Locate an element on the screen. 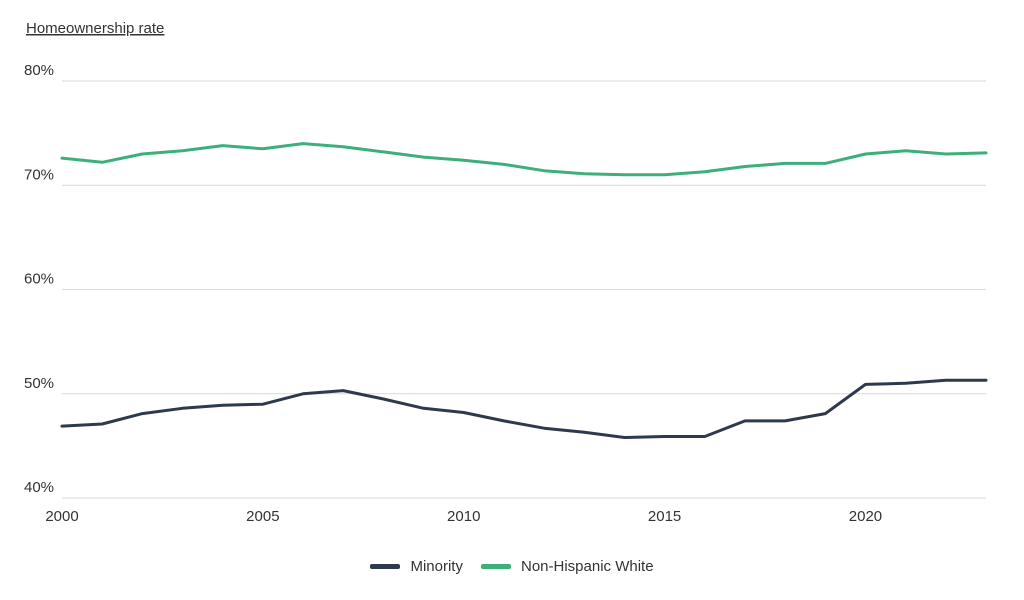 The image size is (1024, 600). x-tick-label: 2015 is located at coordinates (664, 516).